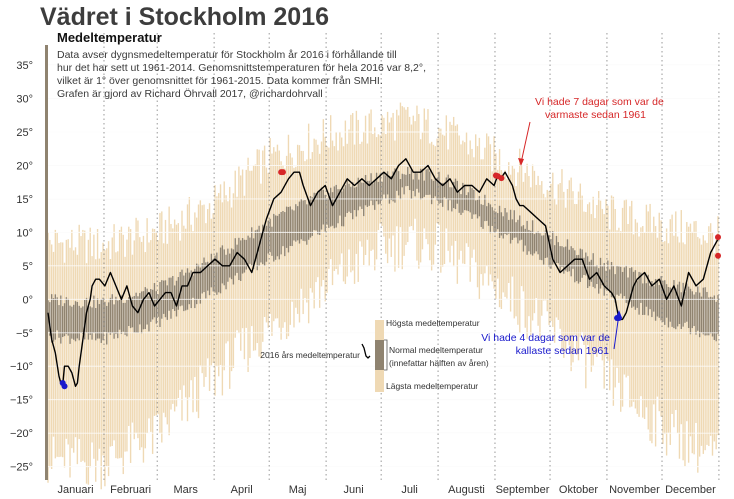 This screenshot has height=499, width=734. I want to click on month-label: Februari, so click(130, 490).